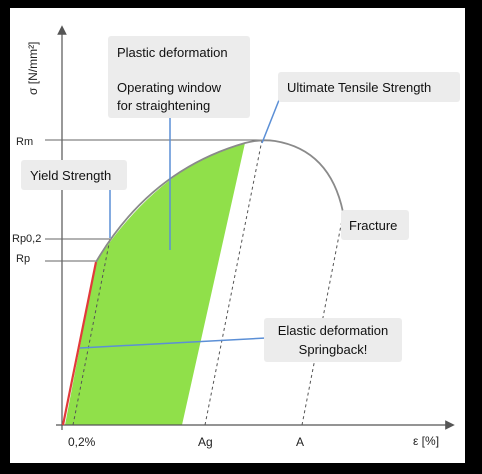  I want to click on elastic-deformation-label-line2: Springback!, so click(333, 349).